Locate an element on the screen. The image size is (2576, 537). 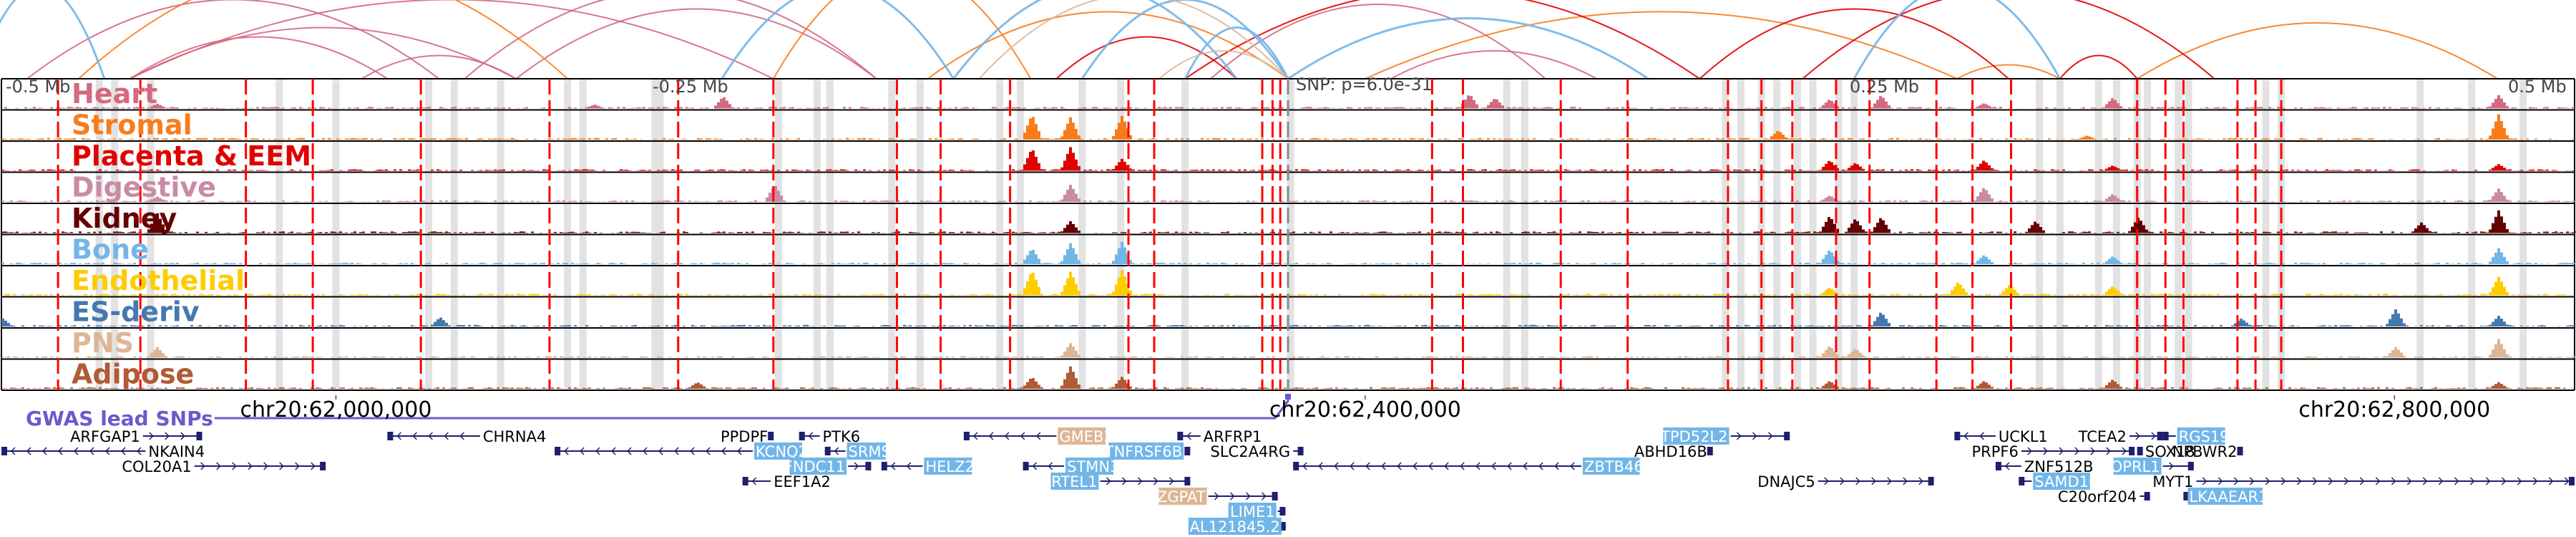
gene-label: RTEL1 is located at coordinates (1074, 481).